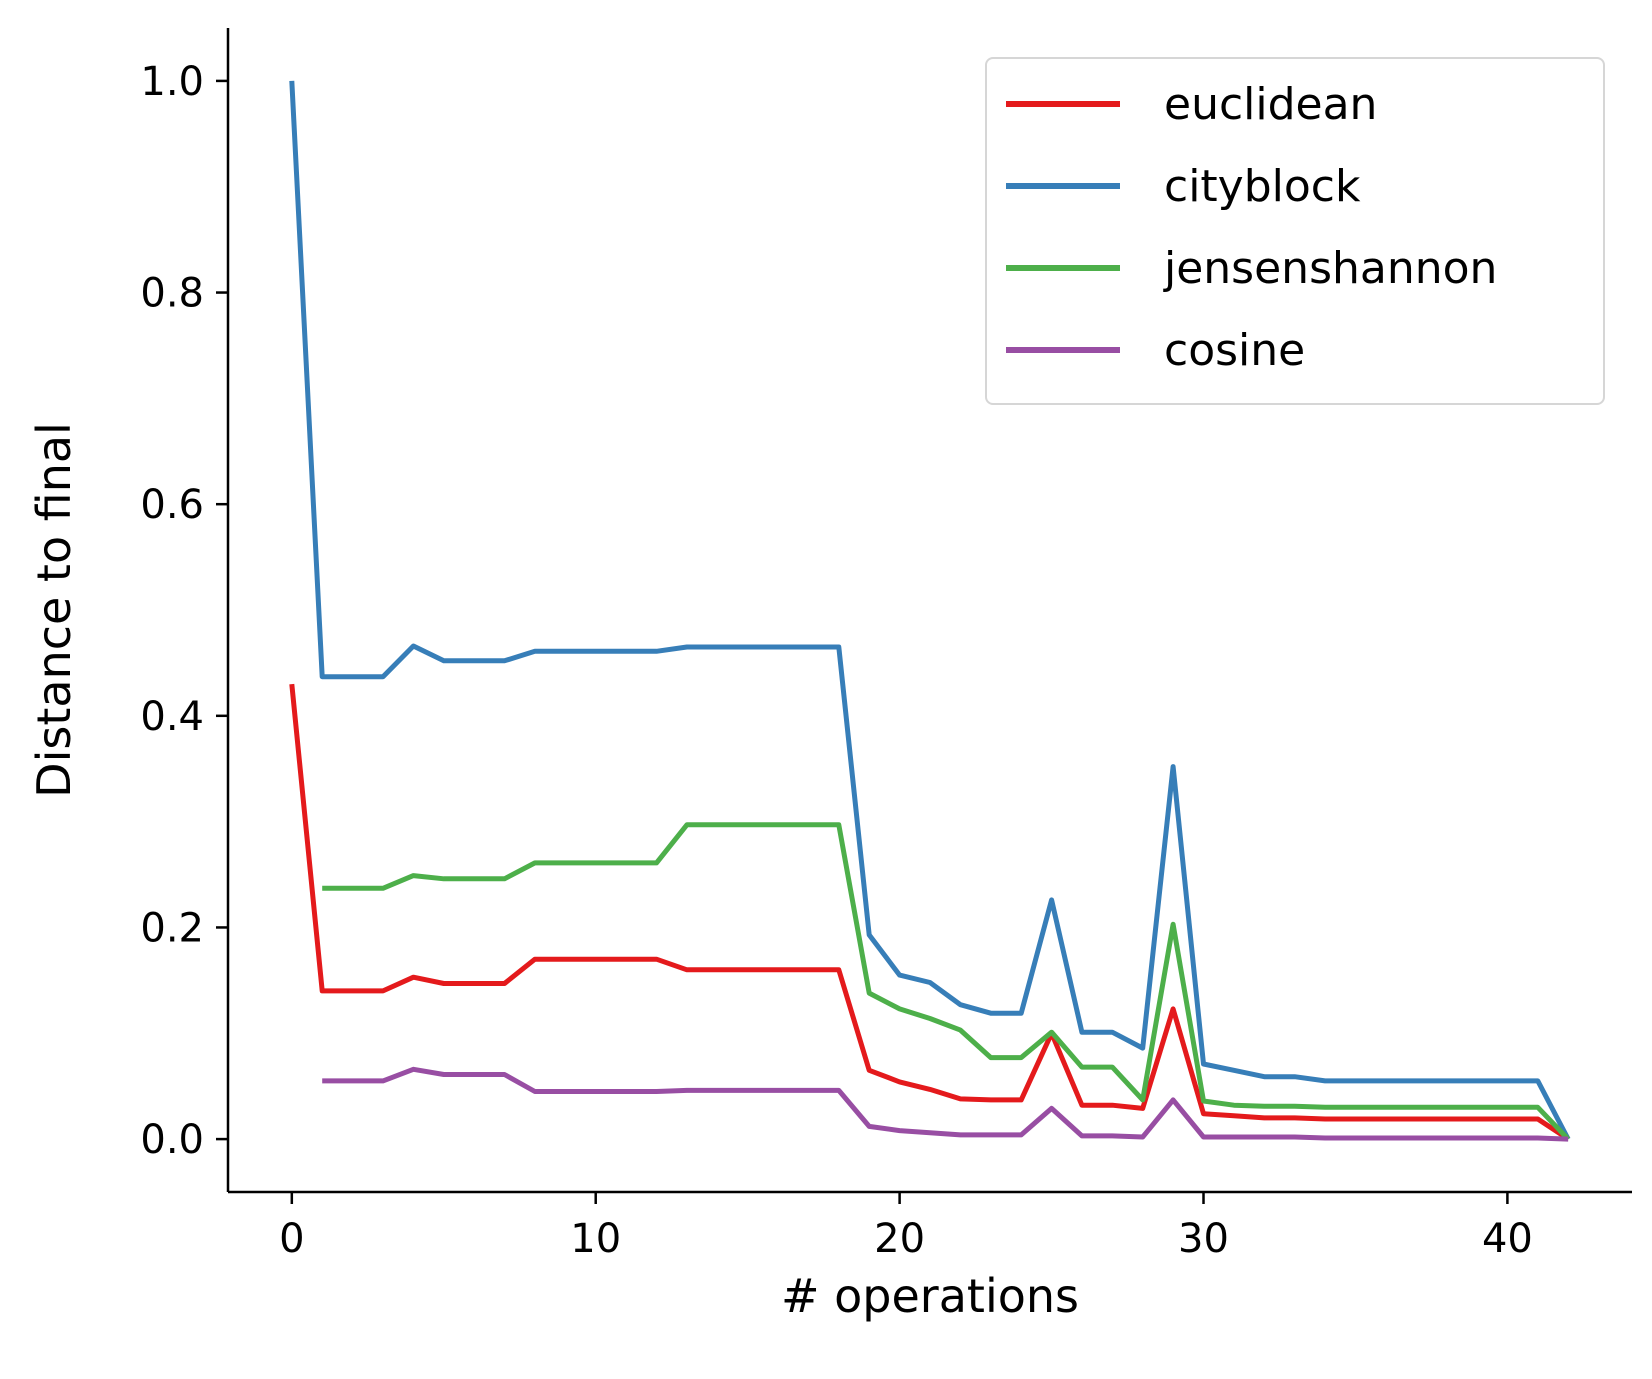 This screenshot has height=1379, width=1652. I want to click on legend-label-cosine: cosine, so click(1234, 350).